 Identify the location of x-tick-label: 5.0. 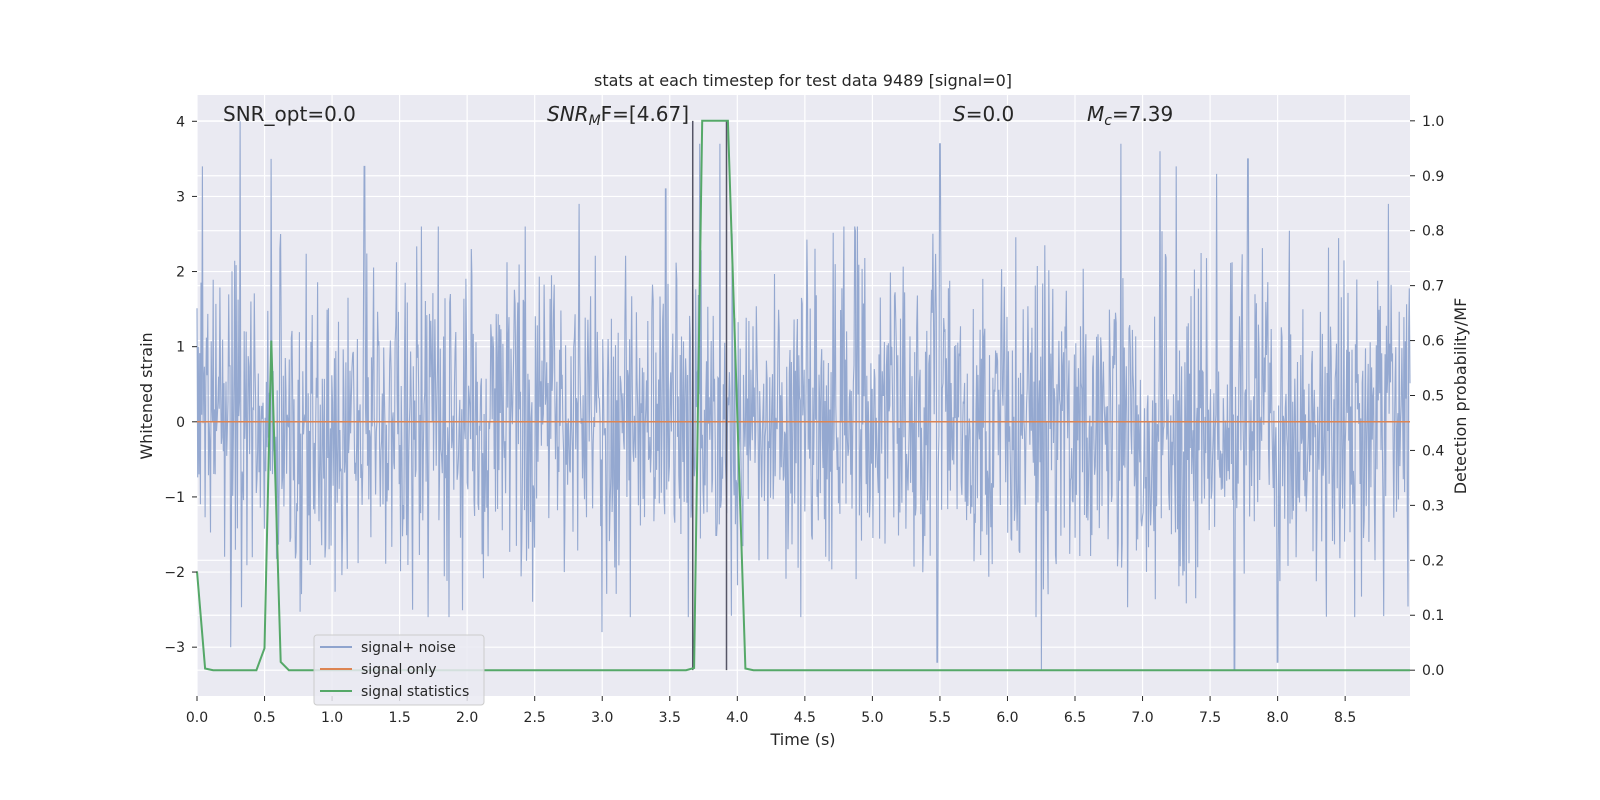
(872, 718).